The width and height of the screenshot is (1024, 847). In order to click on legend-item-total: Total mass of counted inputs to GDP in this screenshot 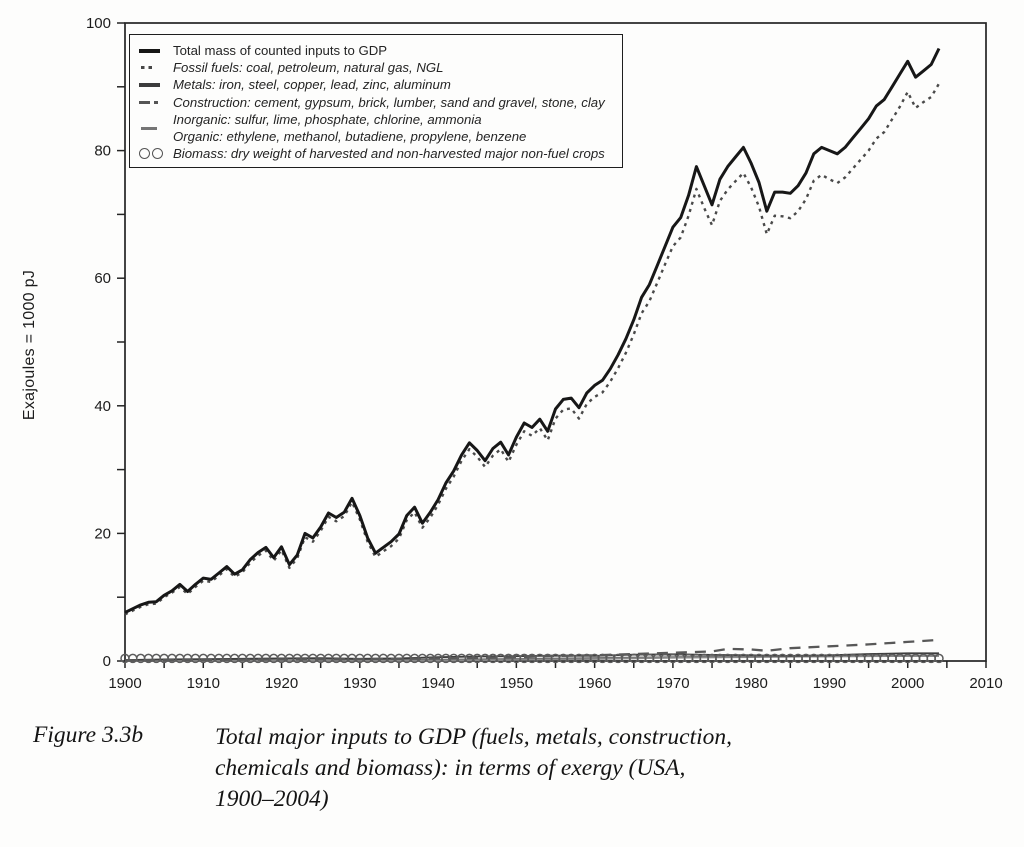, I will do `click(376, 50)`.